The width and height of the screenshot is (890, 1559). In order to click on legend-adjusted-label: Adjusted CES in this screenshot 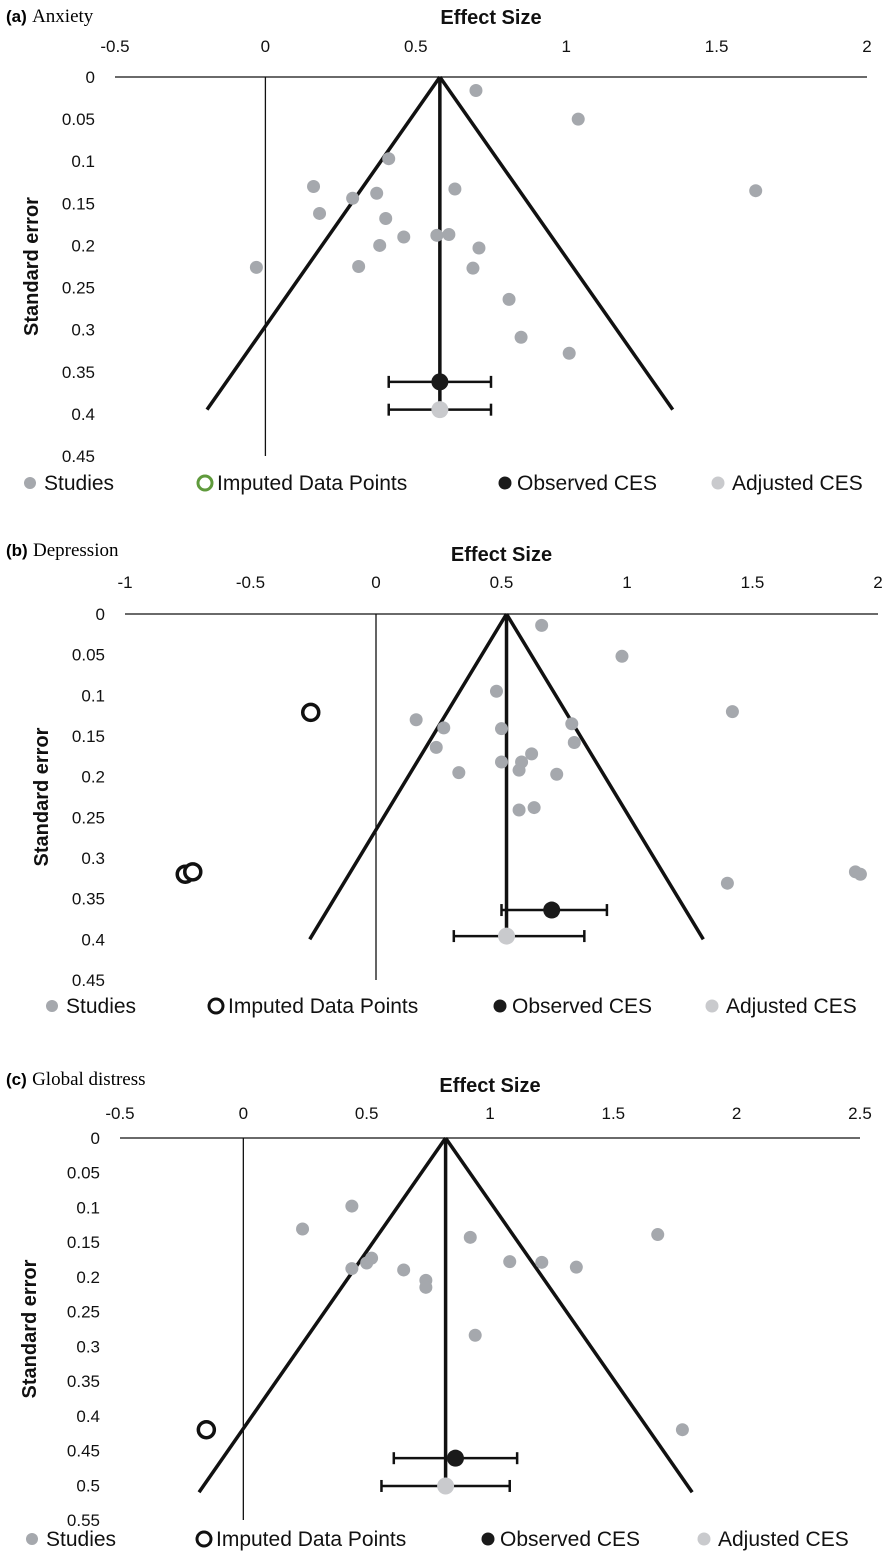, I will do `click(791, 1006)`.